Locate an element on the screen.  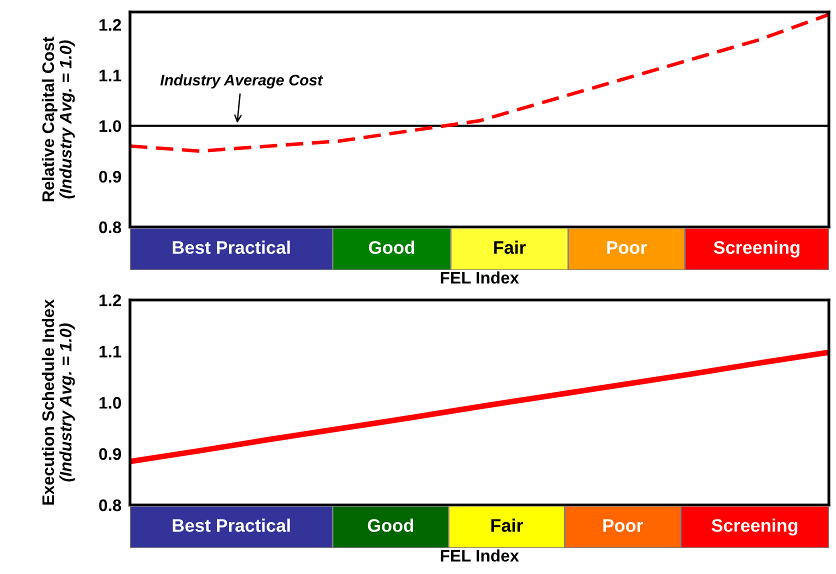
y-axis-title: Relative Capital Cost (Industry Avg. = 1.0) is located at coordinates (58, 119).